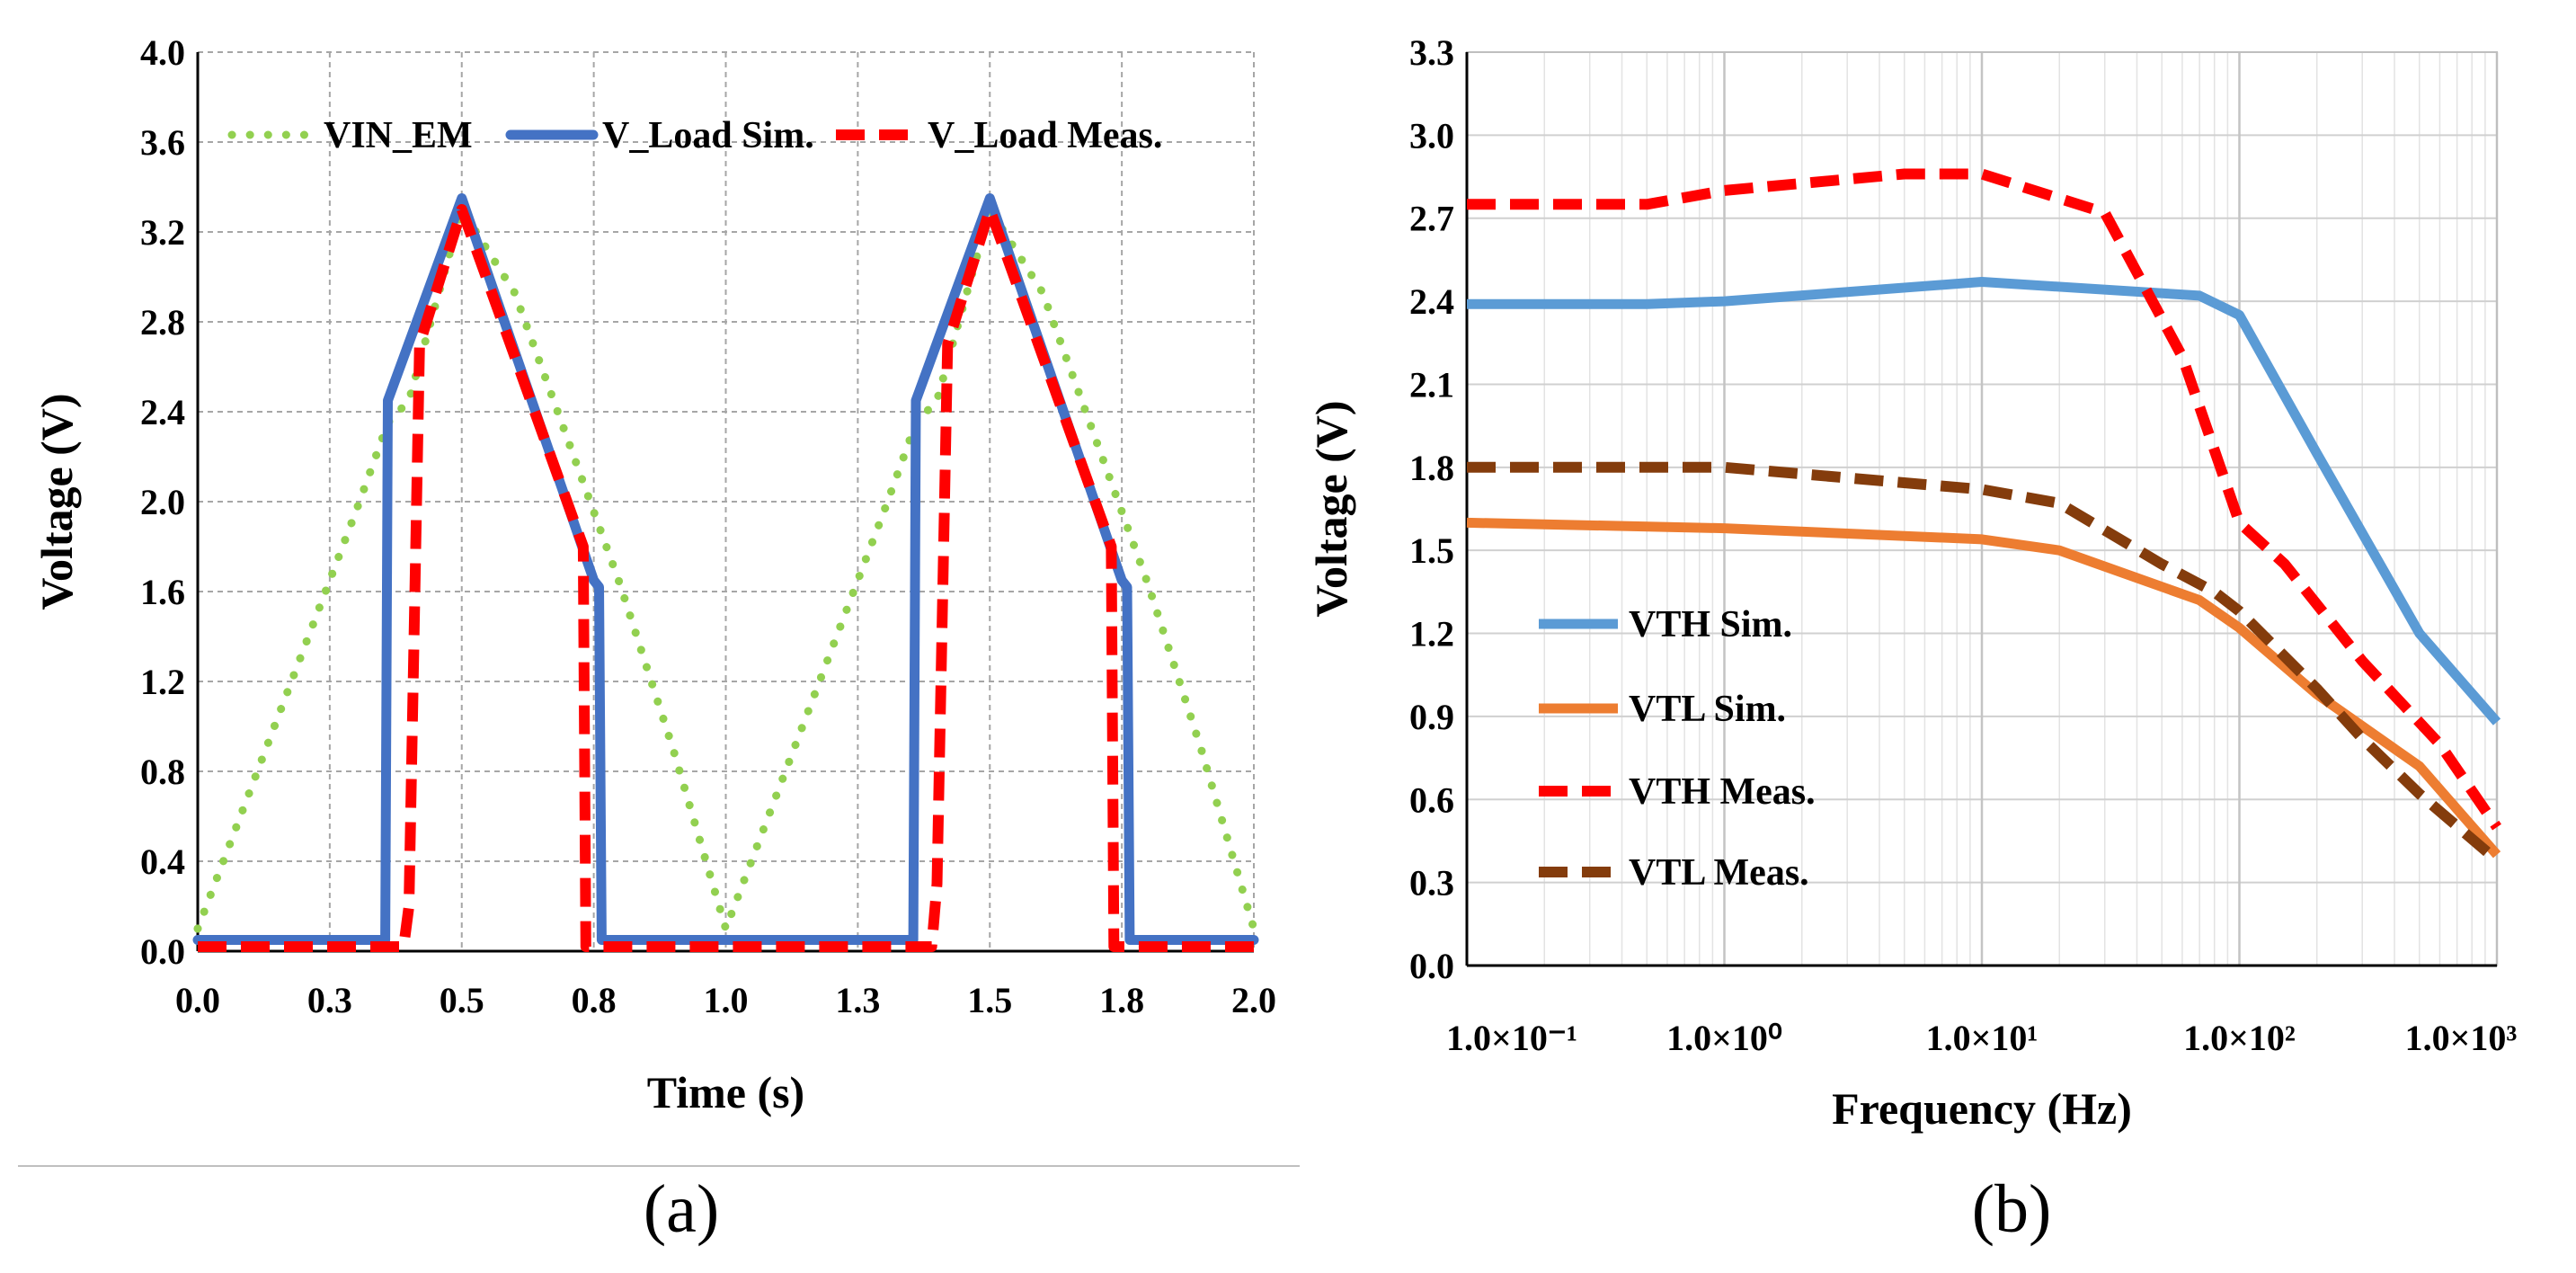 The image size is (2576, 1273). I want to click on x-tick-label: 1.0, so click(726, 1000).